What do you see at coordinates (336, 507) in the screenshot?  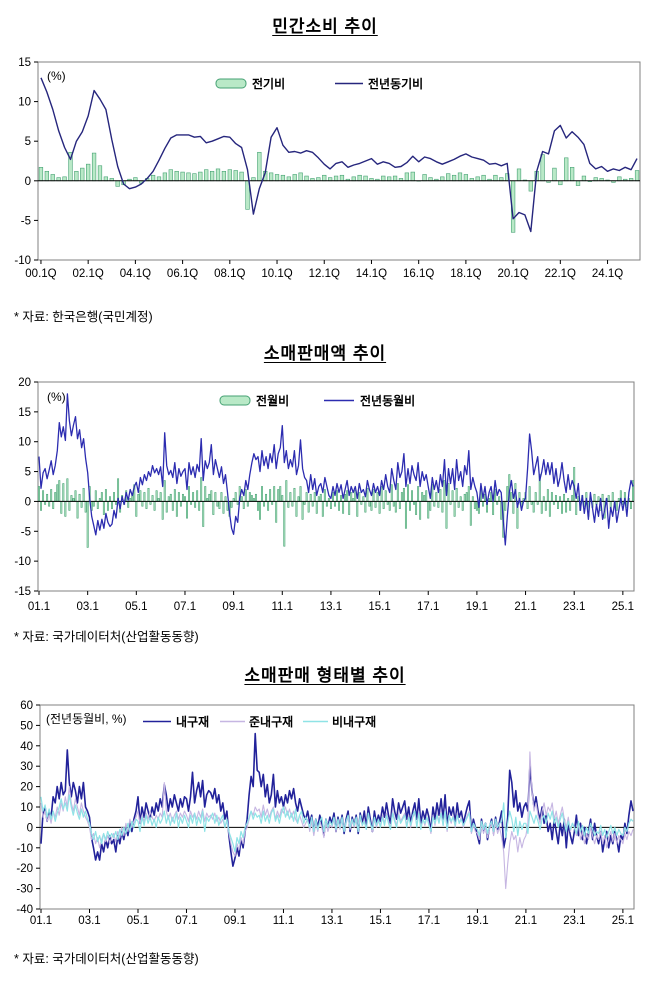 I see `bar-series-전월비` at bounding box center [336, 507].